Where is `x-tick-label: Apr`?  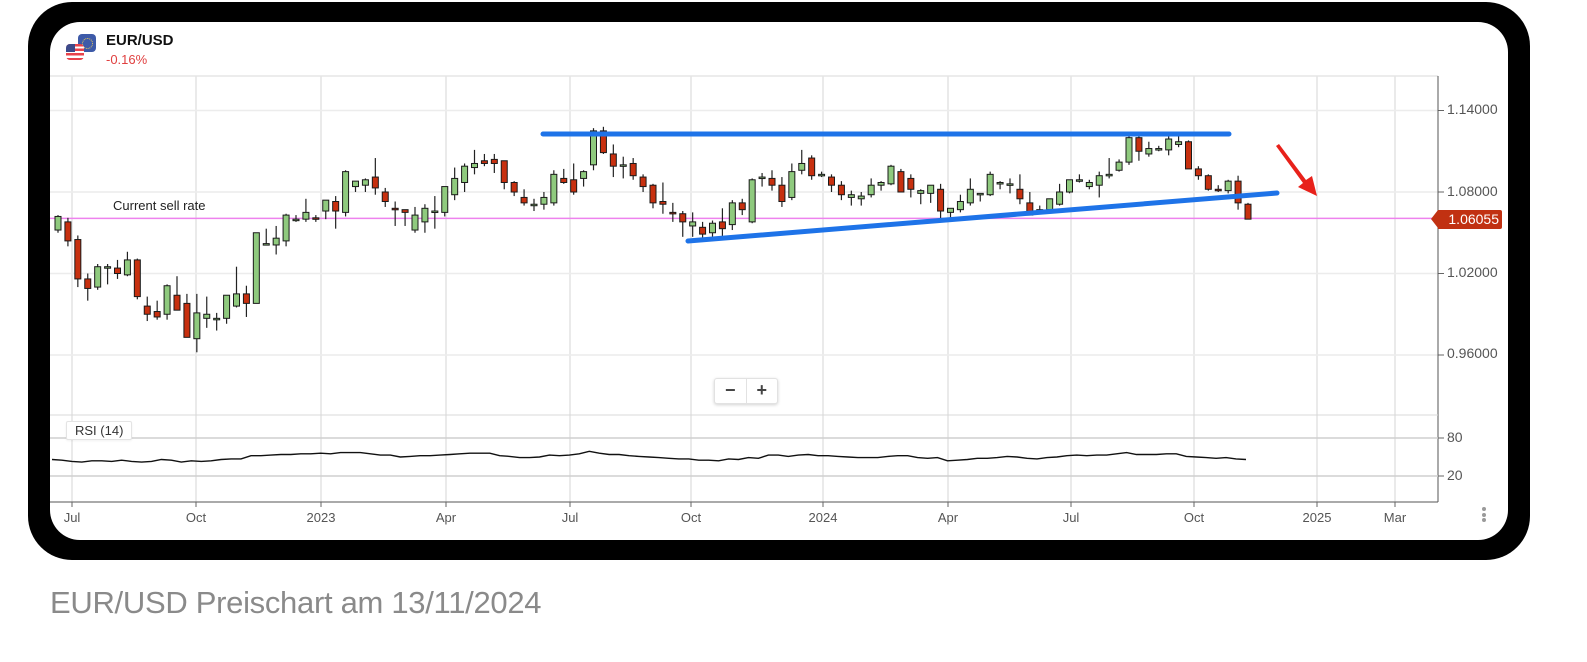 x-tick-label: Apr is located at coordinates (446, 517).